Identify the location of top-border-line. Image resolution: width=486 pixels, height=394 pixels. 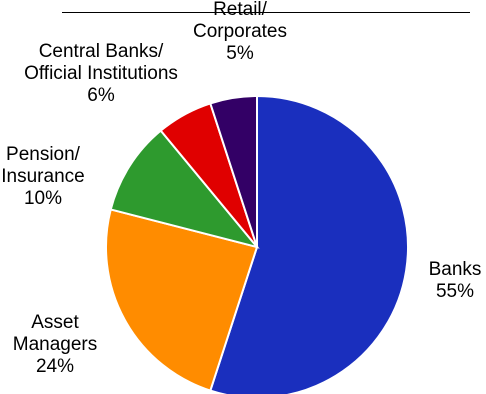
(266, 12).